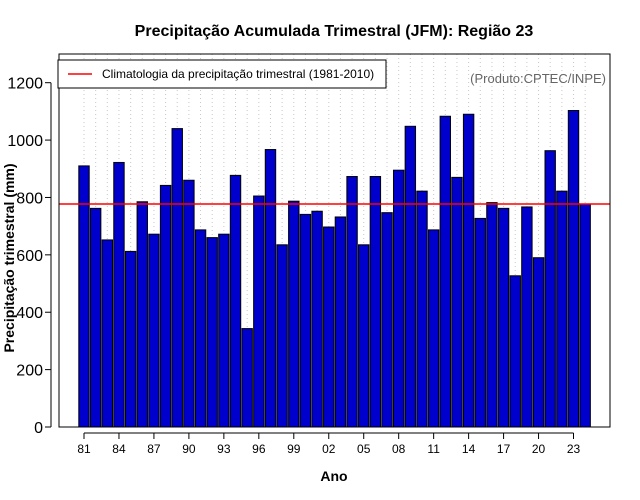 The height and width of the screenshot is (500, 640). What do you see at coordinates (329, 449) in the screenshot?
I see `x-tick-label: 02` at bounding box center [329, 449].